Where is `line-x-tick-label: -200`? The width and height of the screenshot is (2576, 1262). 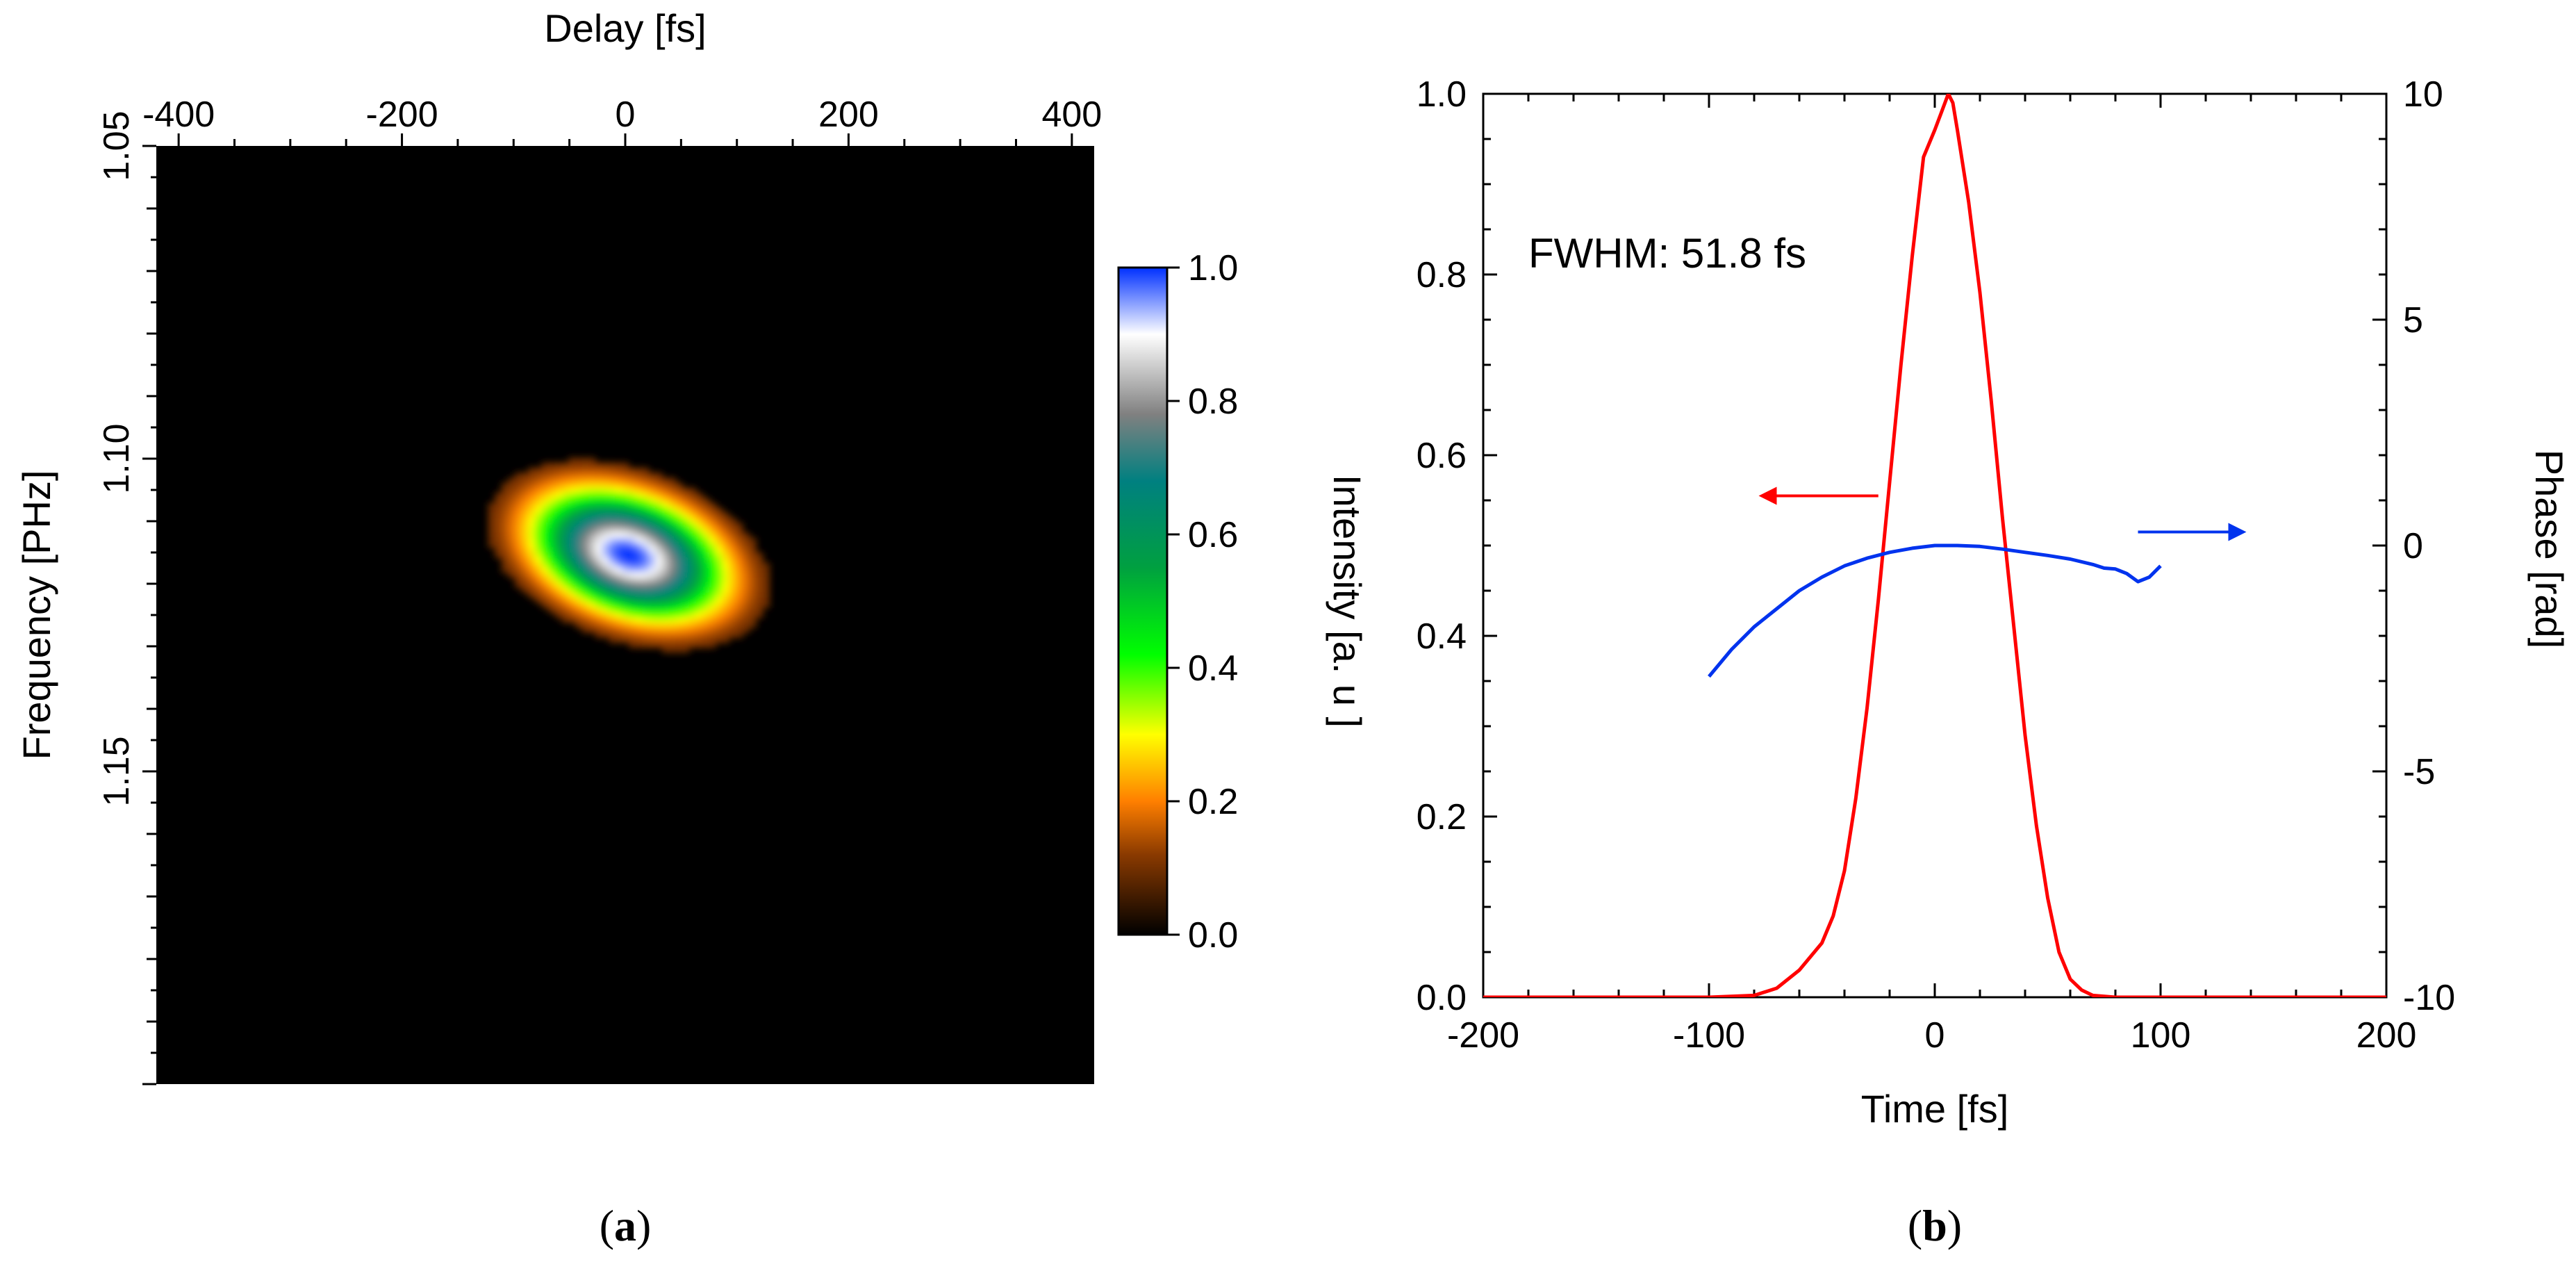
line-x-tick-label: -200 is located at coordinates (1483, 1035).